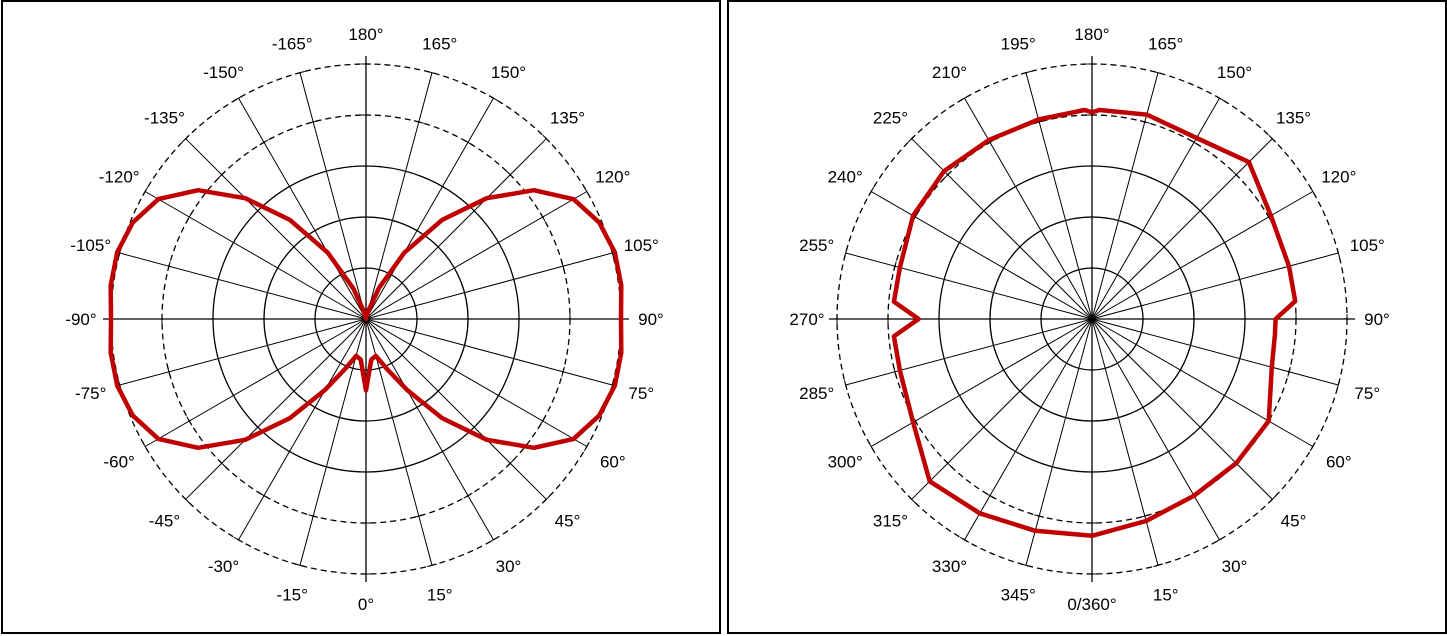 The height and width of the screenshot is (636, 1447). What do you see at coordinates (816, 245) in the screenshot?
I see `angle-label: 255°` at bounding box center [816, 245].